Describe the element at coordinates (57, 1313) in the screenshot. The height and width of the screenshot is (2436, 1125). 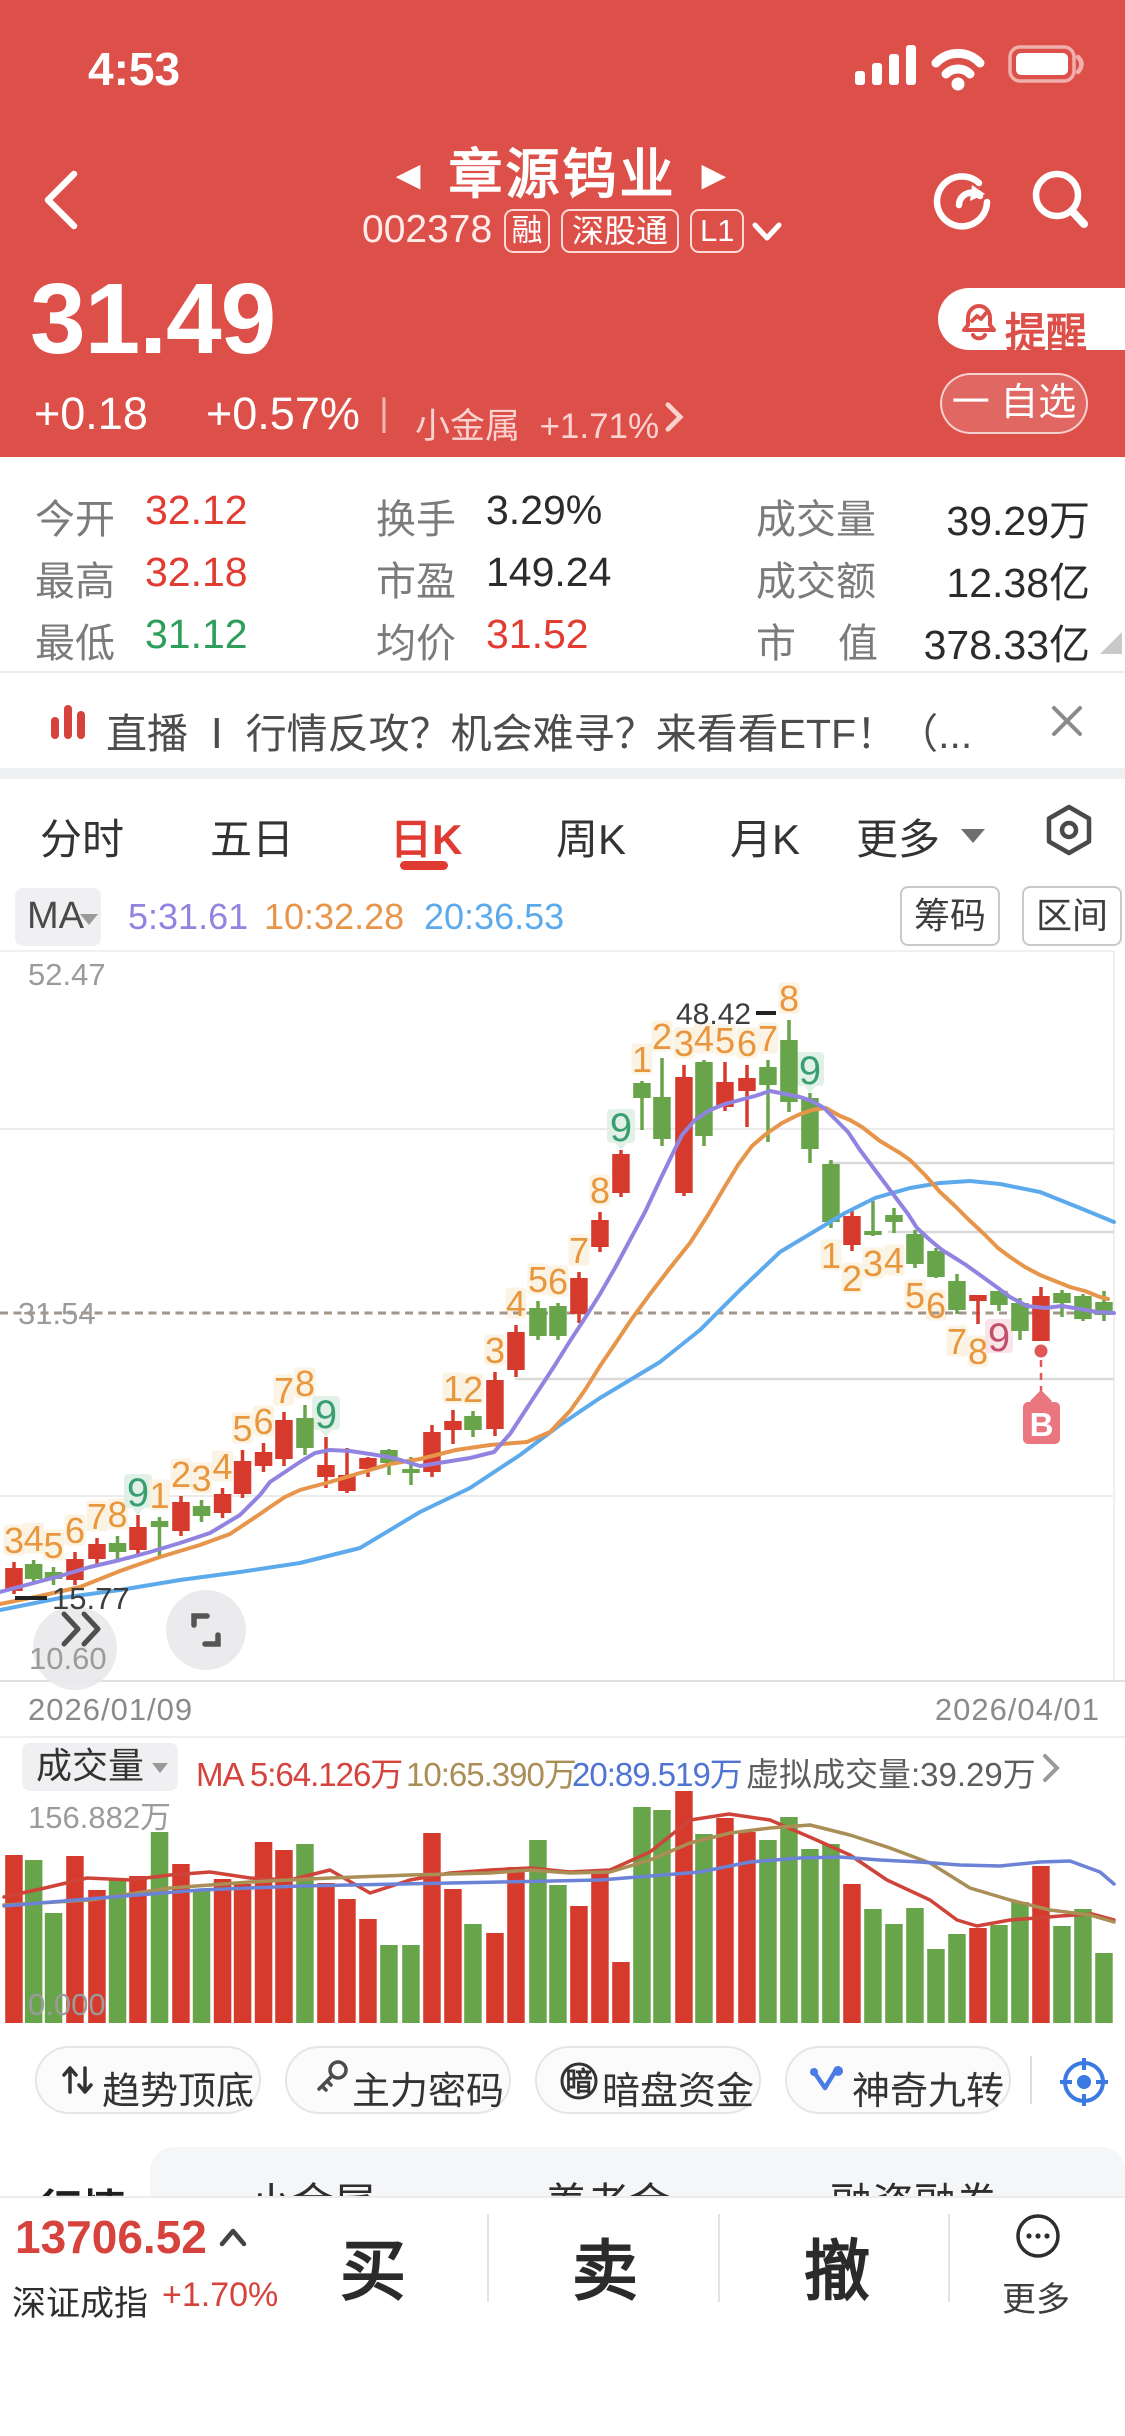
I see `svg-text: 31.54` at that location.